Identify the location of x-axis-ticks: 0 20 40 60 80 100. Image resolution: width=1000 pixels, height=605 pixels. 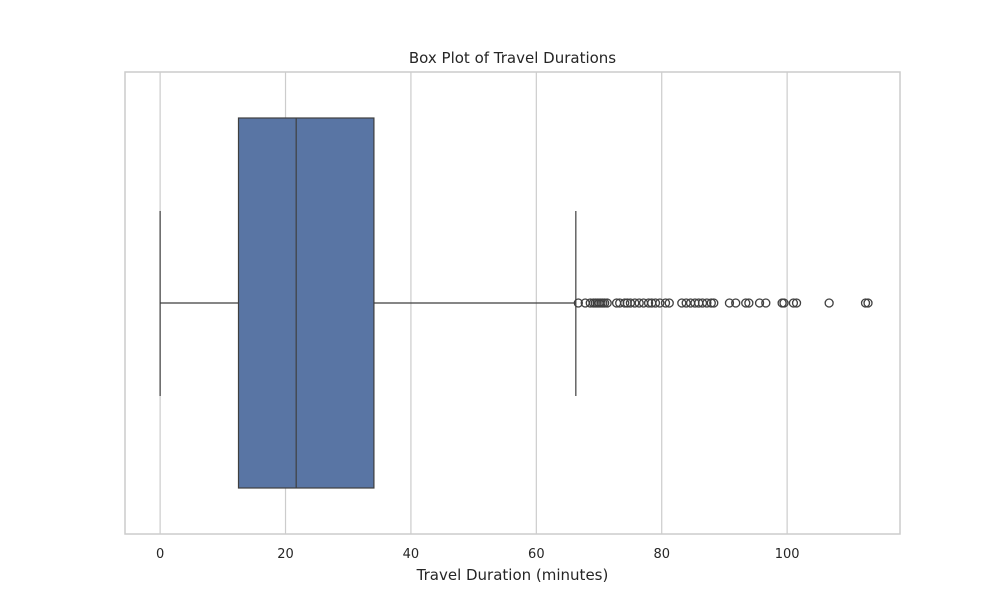
(478, 554).